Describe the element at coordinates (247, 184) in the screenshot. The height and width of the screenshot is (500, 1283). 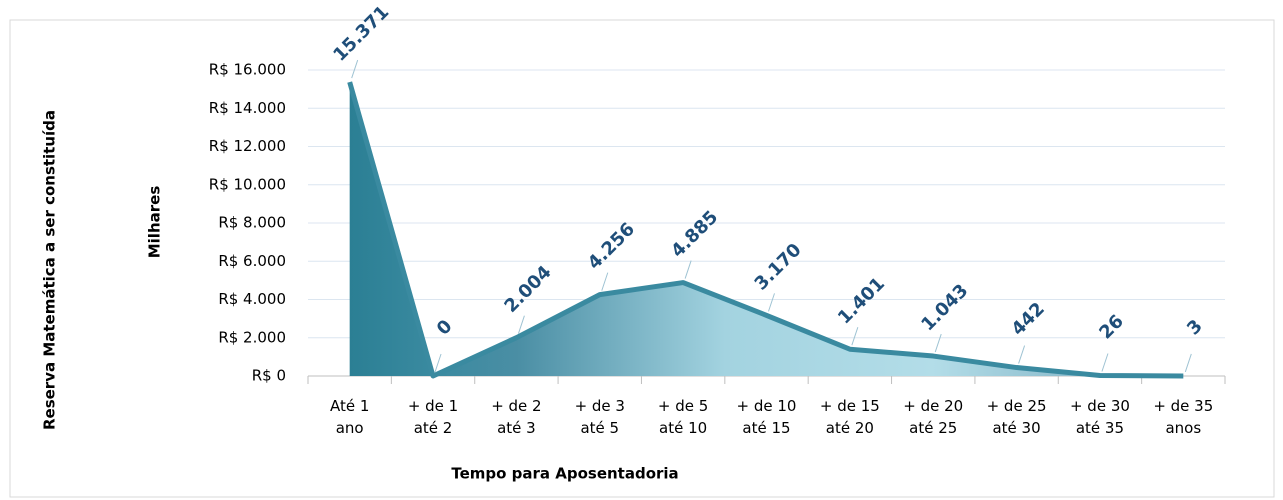
I see `y-tick-label: R$ 10.000` at that location.